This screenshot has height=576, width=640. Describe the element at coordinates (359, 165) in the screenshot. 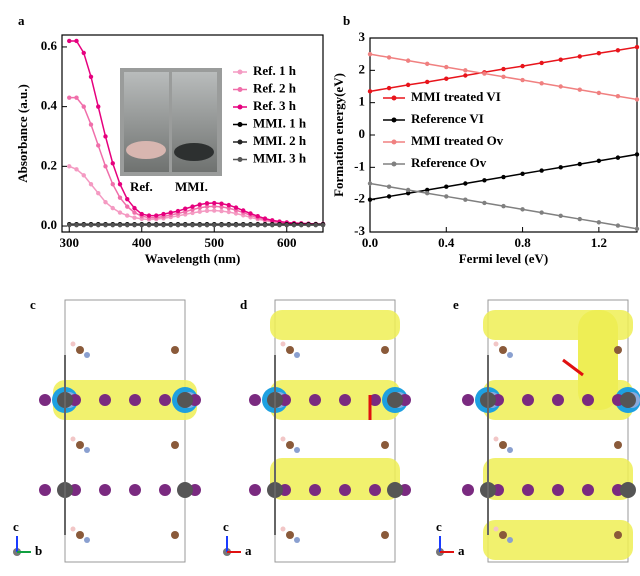

I see `y-tick-label: -1` at that location.